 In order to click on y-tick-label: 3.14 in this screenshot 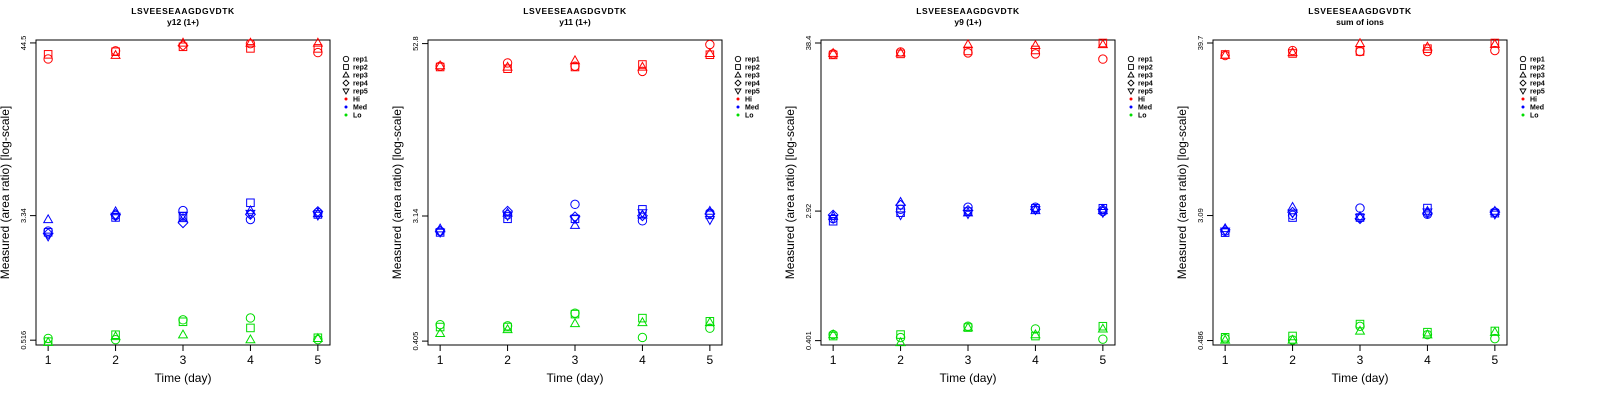, I will do `click(415, 216)`.